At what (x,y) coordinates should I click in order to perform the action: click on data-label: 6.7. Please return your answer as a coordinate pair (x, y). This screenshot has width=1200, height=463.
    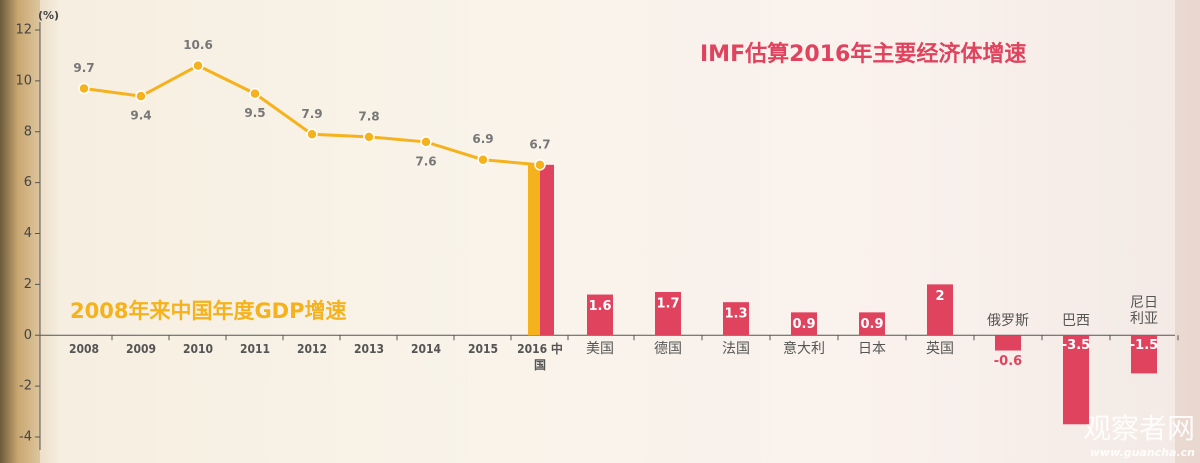
    Looking at the image, I should click on (539, 144).